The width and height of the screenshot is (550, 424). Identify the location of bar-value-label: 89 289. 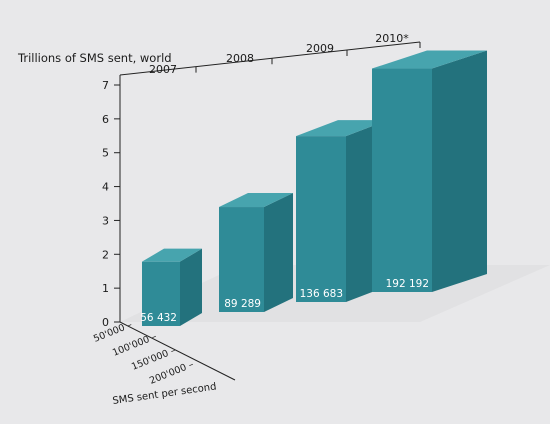
(242, 304).